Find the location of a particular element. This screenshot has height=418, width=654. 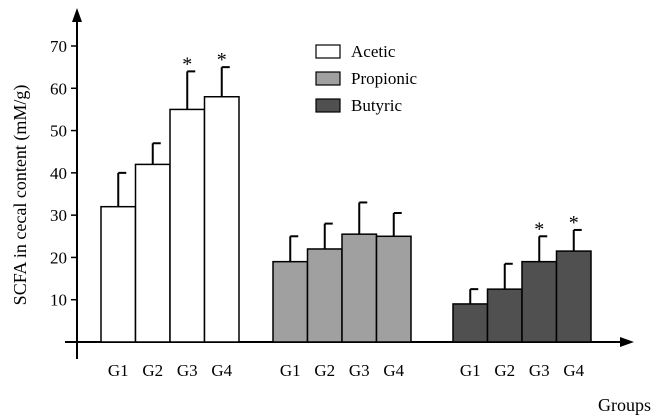

y-tick-label: 10 is located at coordinates (58, 300).